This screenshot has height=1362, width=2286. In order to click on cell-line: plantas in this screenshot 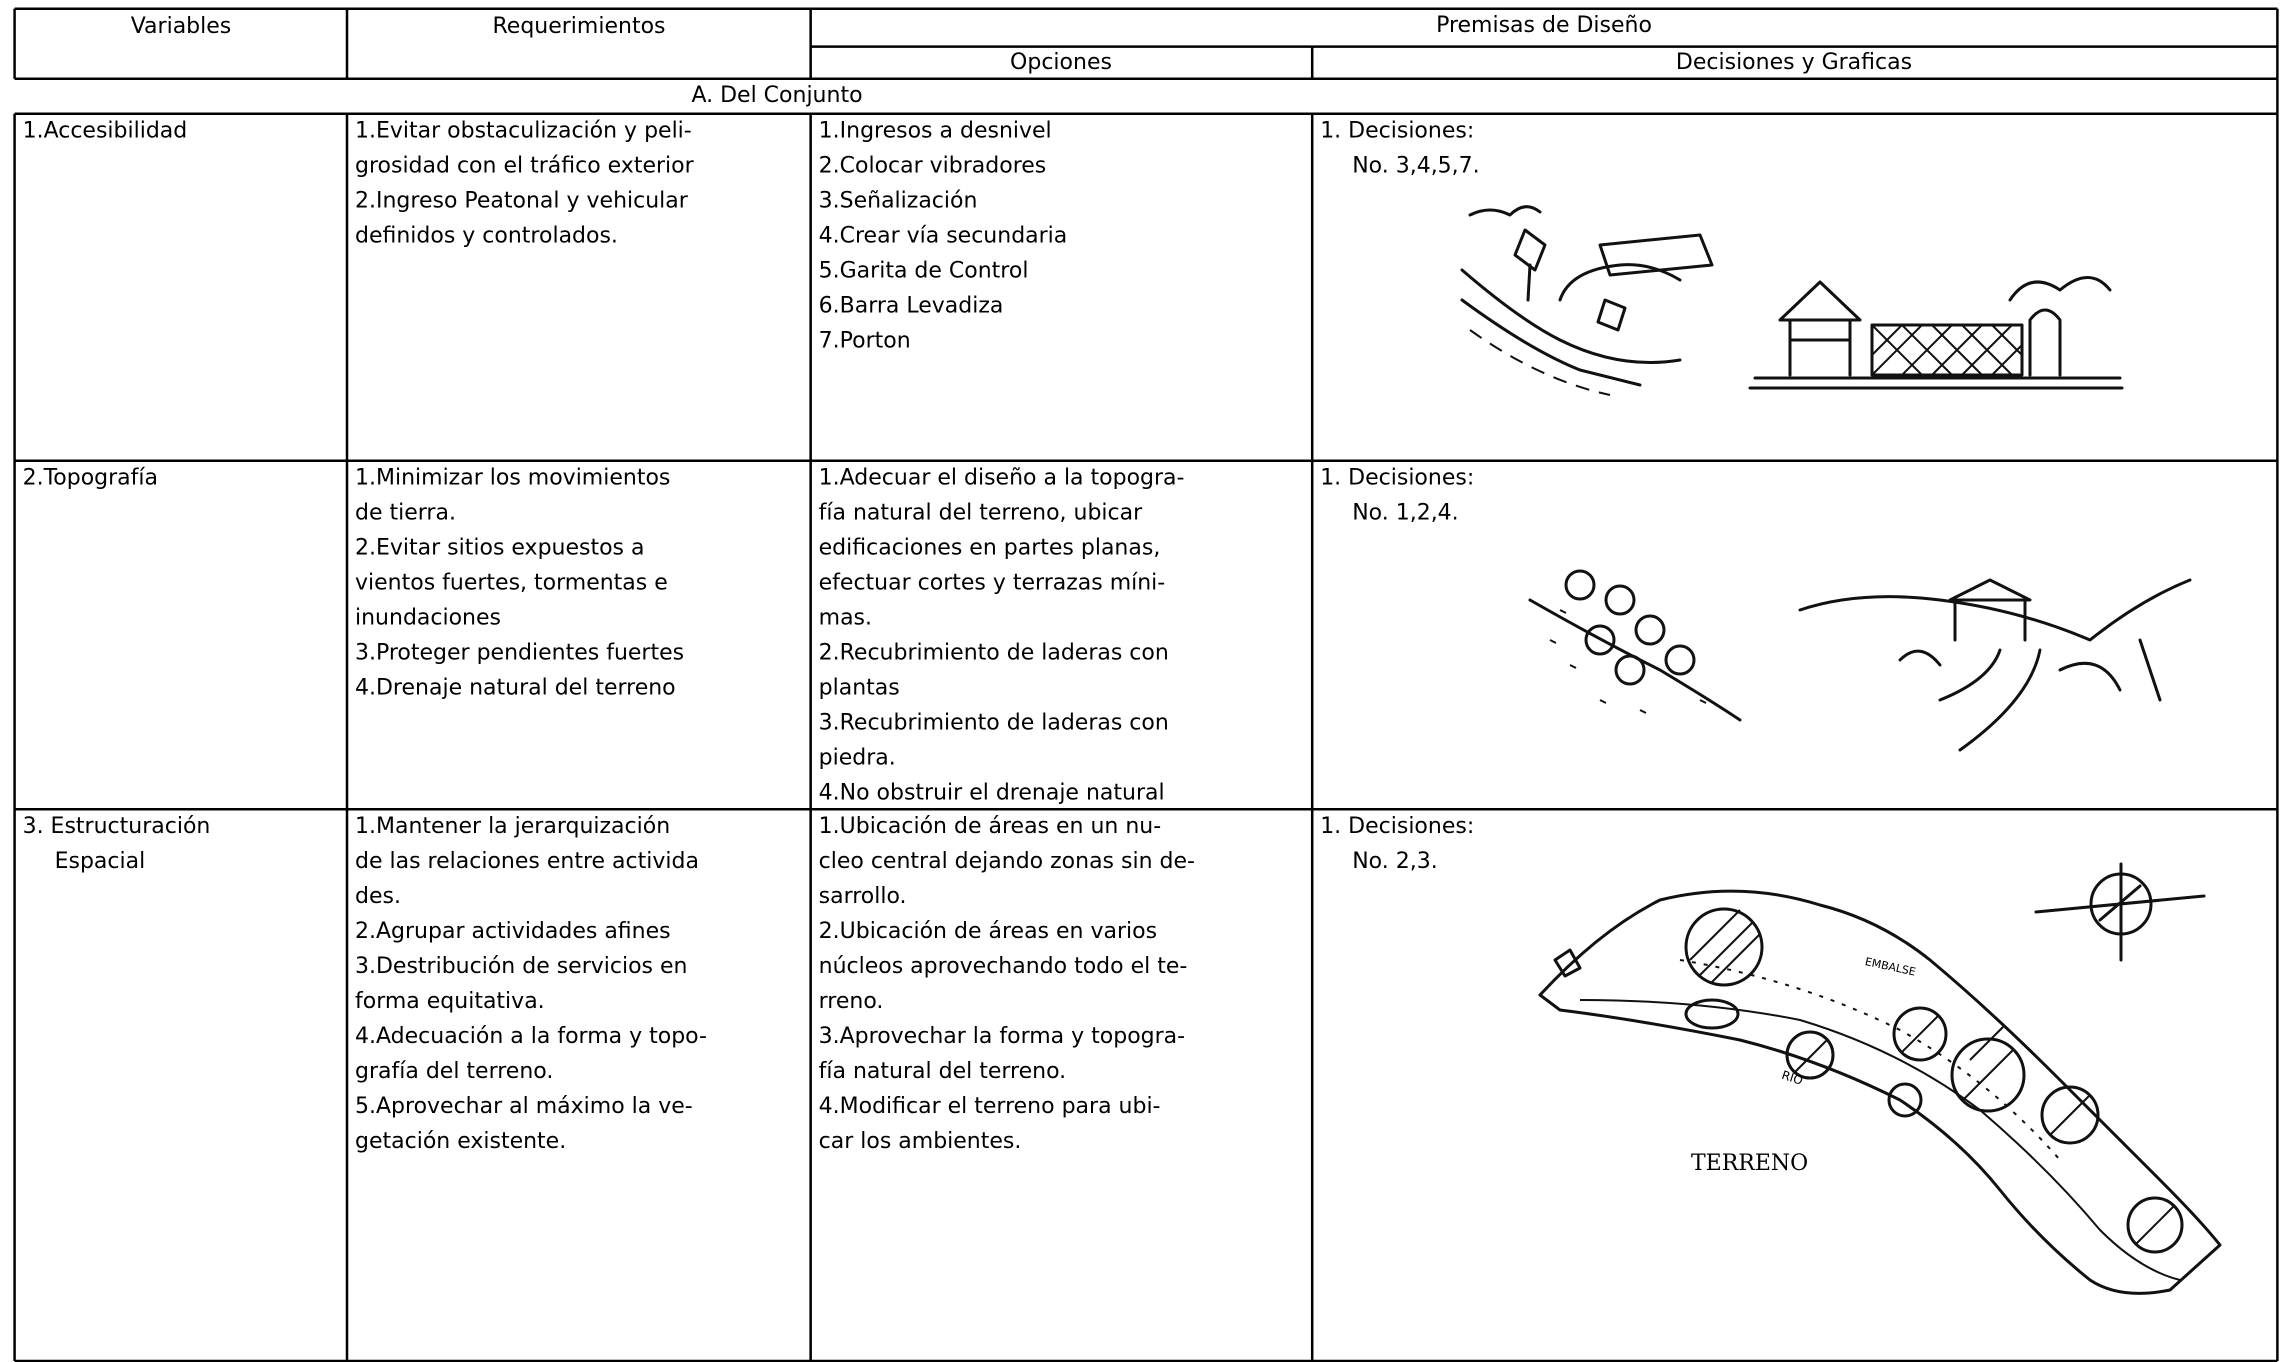, I will do `click(859, 688)`.